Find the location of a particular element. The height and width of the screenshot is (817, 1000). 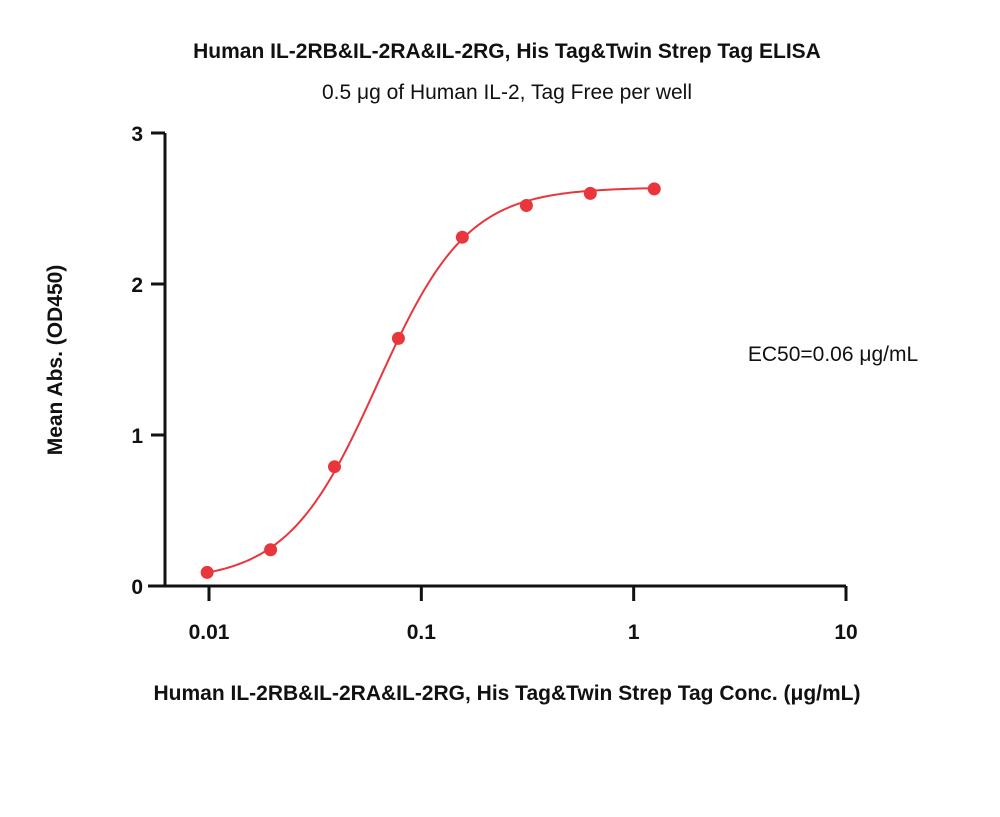

y-axis-title: Mean Abs. (OD450) is located at coordinates (55, 360).